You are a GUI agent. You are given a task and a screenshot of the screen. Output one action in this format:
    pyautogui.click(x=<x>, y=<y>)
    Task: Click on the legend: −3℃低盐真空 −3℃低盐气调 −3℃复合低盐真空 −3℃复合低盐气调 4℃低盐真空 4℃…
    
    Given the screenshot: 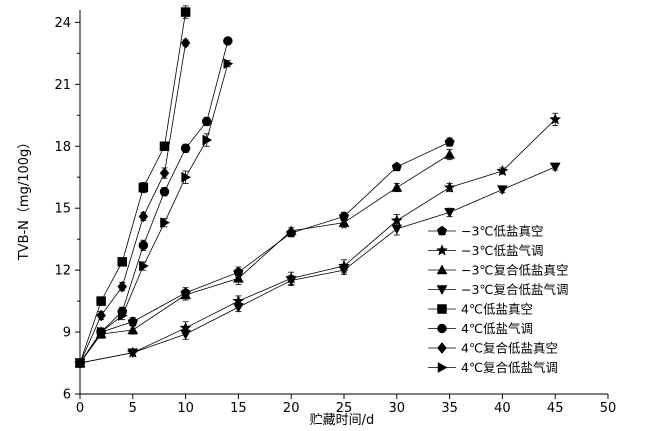 What is the action you would take?
    pyautogui.click(x=498, y=299)
    